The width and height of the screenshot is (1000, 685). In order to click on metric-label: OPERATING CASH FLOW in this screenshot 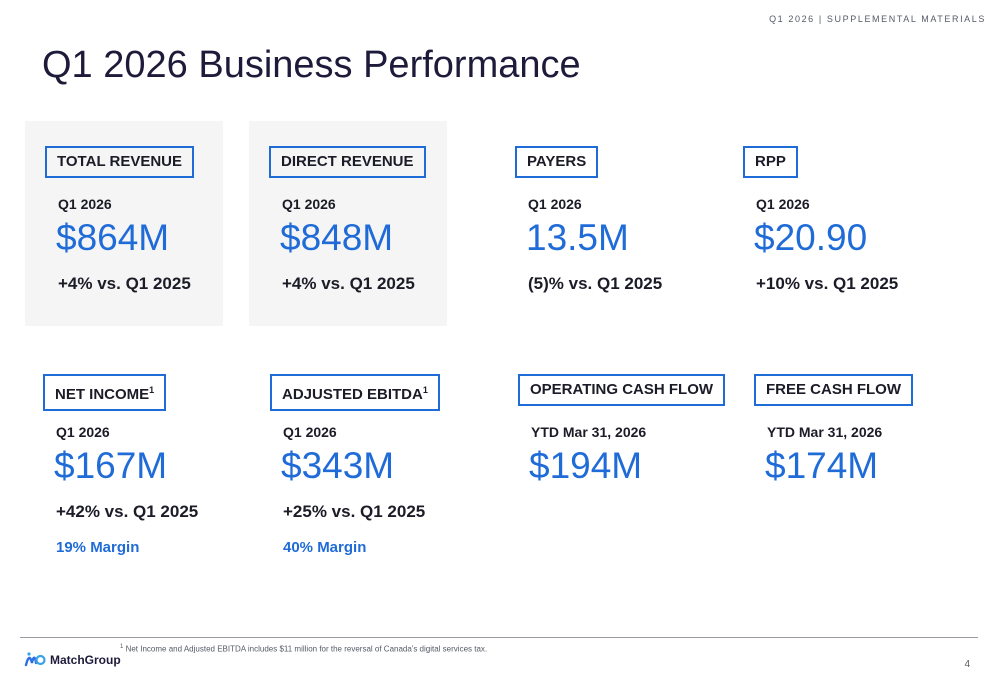, I will do `click(622, 390)`.